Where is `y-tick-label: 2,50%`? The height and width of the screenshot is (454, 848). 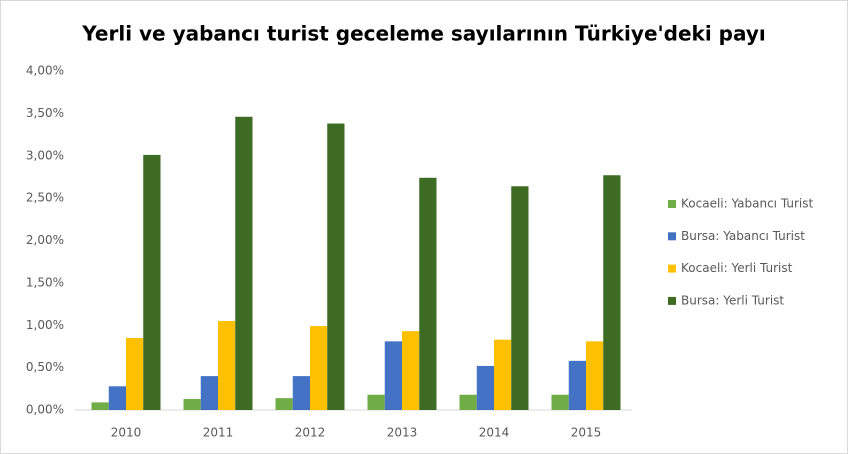
y-tick-label: 2,50% is located at coordinates (45, 198).